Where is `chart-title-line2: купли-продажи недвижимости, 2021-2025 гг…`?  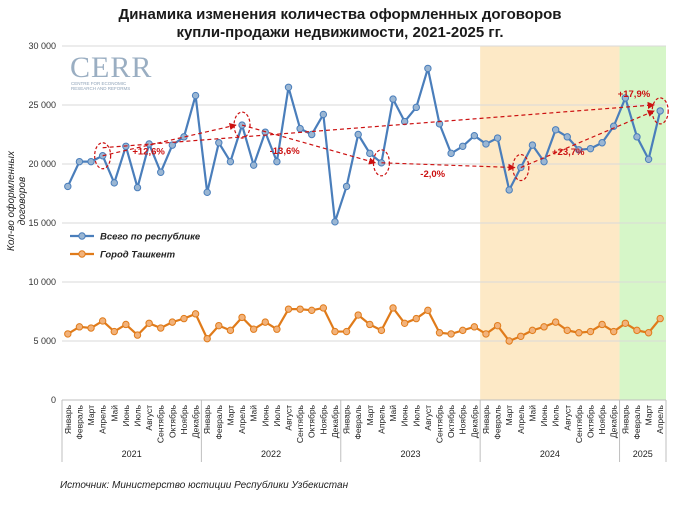
chart-title-line2: купли-продажи недвижимости, 2021-2025 гг… is located at coordinates (340, 32).